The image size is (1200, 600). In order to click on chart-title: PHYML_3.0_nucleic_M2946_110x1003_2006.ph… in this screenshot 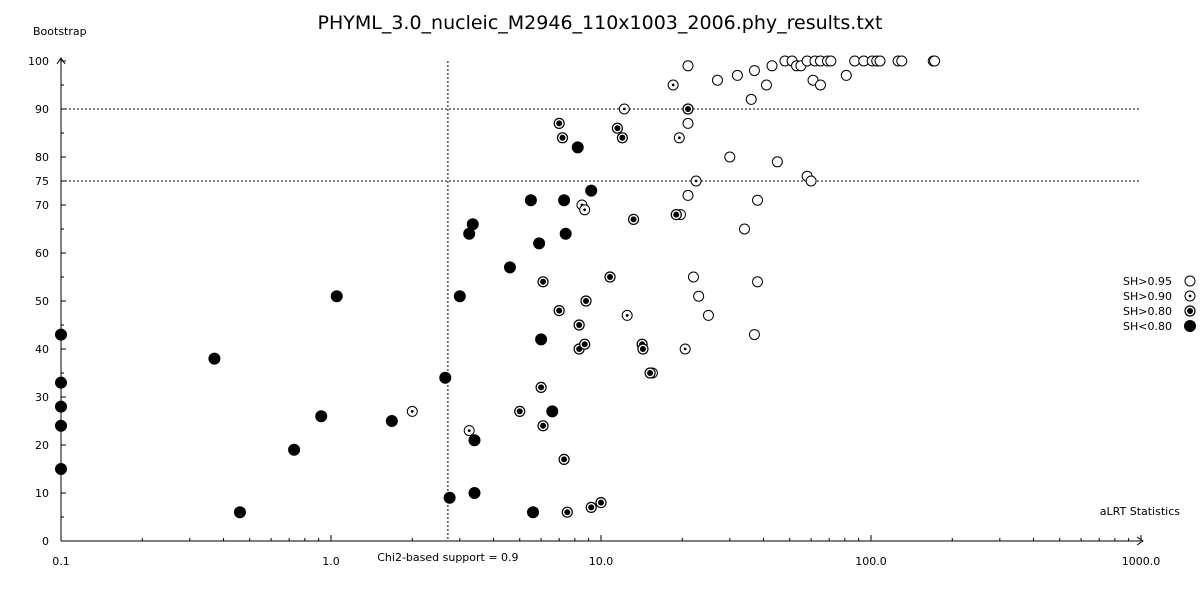, I will do `click(600, 23)`.